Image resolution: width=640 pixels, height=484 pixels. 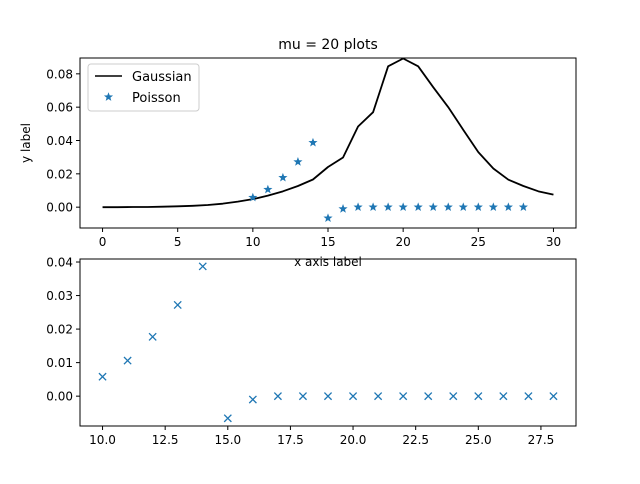 What do you see at coordinates (178, 242) in the screenshot?
I see `x-tick-label: 5` at bounding box center [178, 242].